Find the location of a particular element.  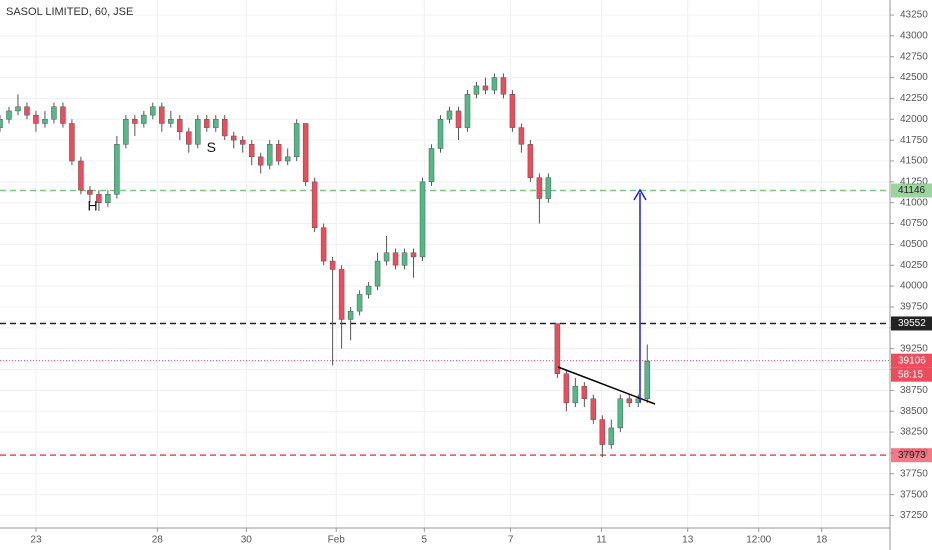

y-tick-label: 43250 is located at coordinates (914, 15).